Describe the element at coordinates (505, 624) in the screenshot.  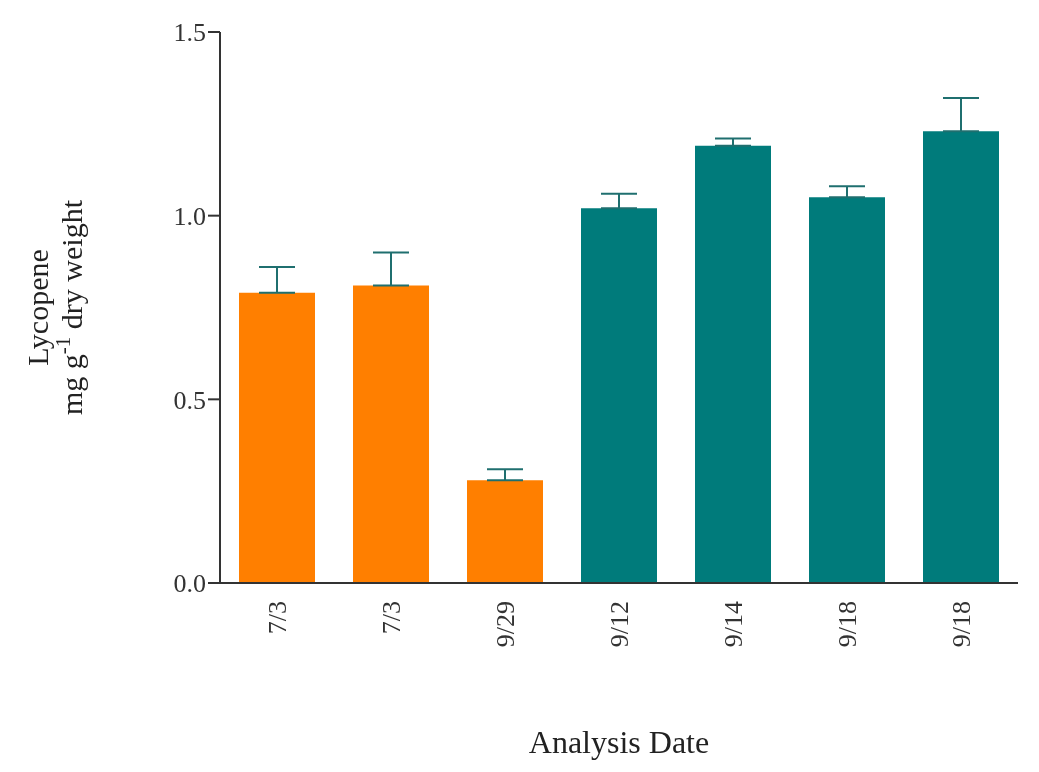
I see `x-tick-label: 9/29` at that location.